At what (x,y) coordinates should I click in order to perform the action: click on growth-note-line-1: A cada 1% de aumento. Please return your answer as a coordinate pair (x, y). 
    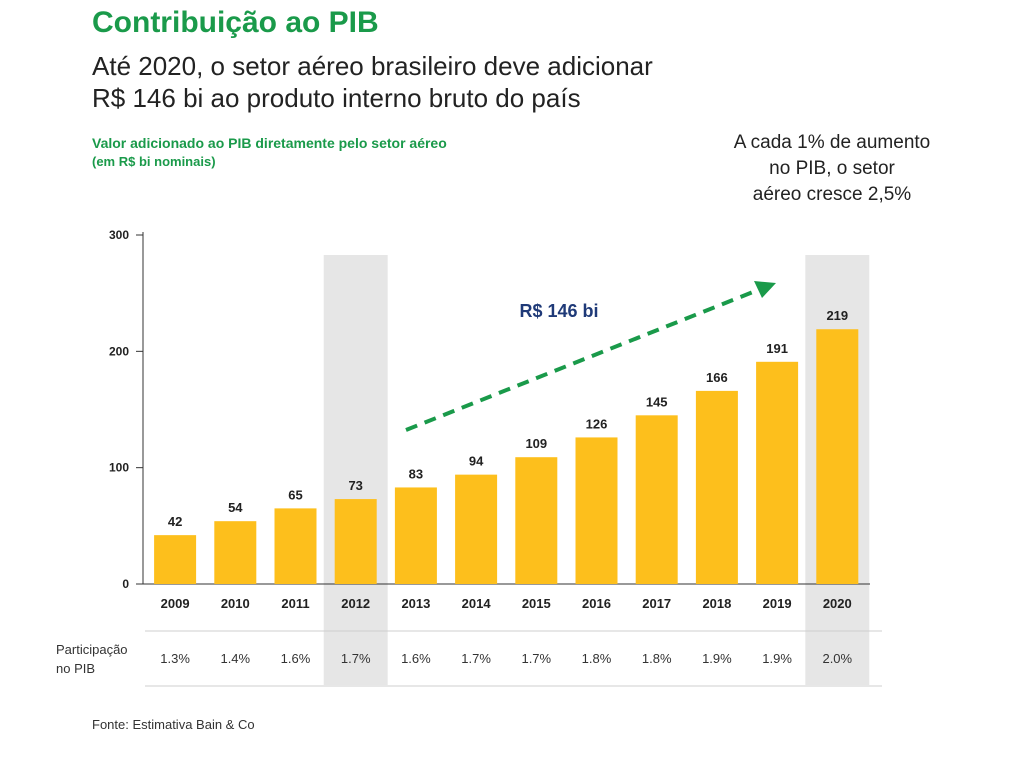
    Looking at the image, I should click on (832, 142).